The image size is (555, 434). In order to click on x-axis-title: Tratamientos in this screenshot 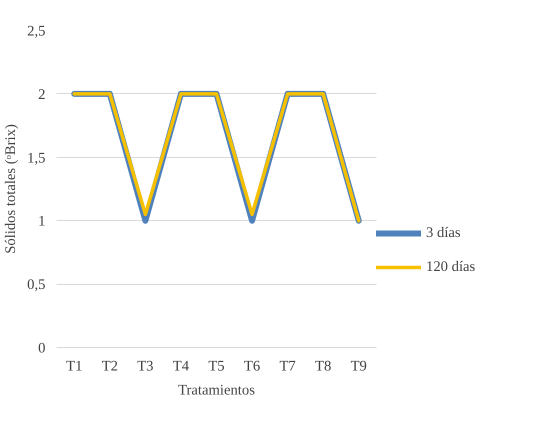, I will do `click(217, 390)`.